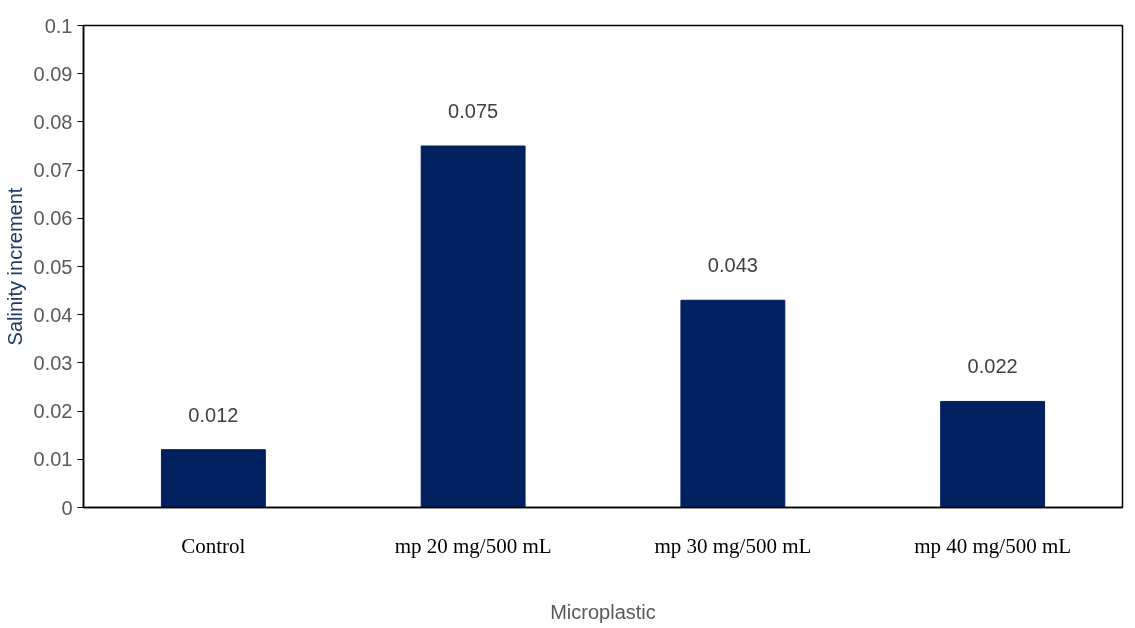  Describe the element at coordinates (603, 611) in the screenshot. I see `x-axis-title: Microplastic` at that location.